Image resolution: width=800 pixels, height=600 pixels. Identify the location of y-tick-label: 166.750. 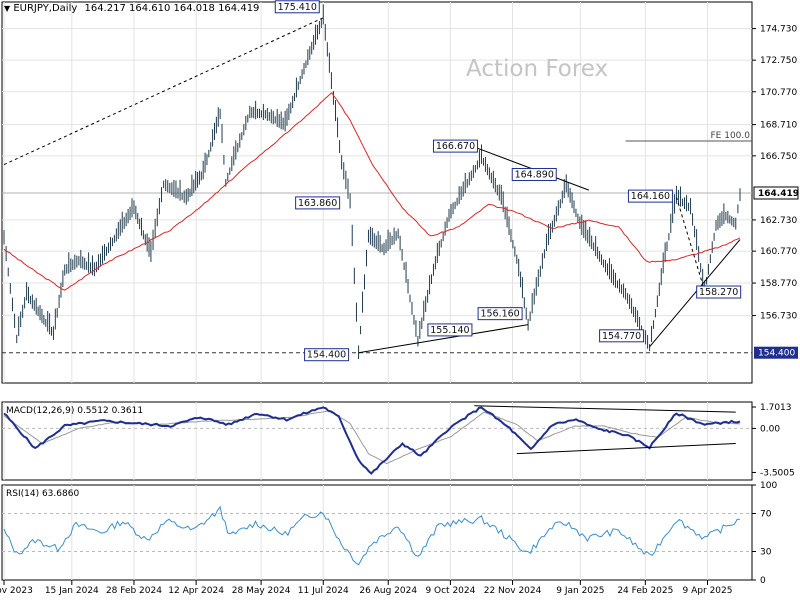
(778, 157).